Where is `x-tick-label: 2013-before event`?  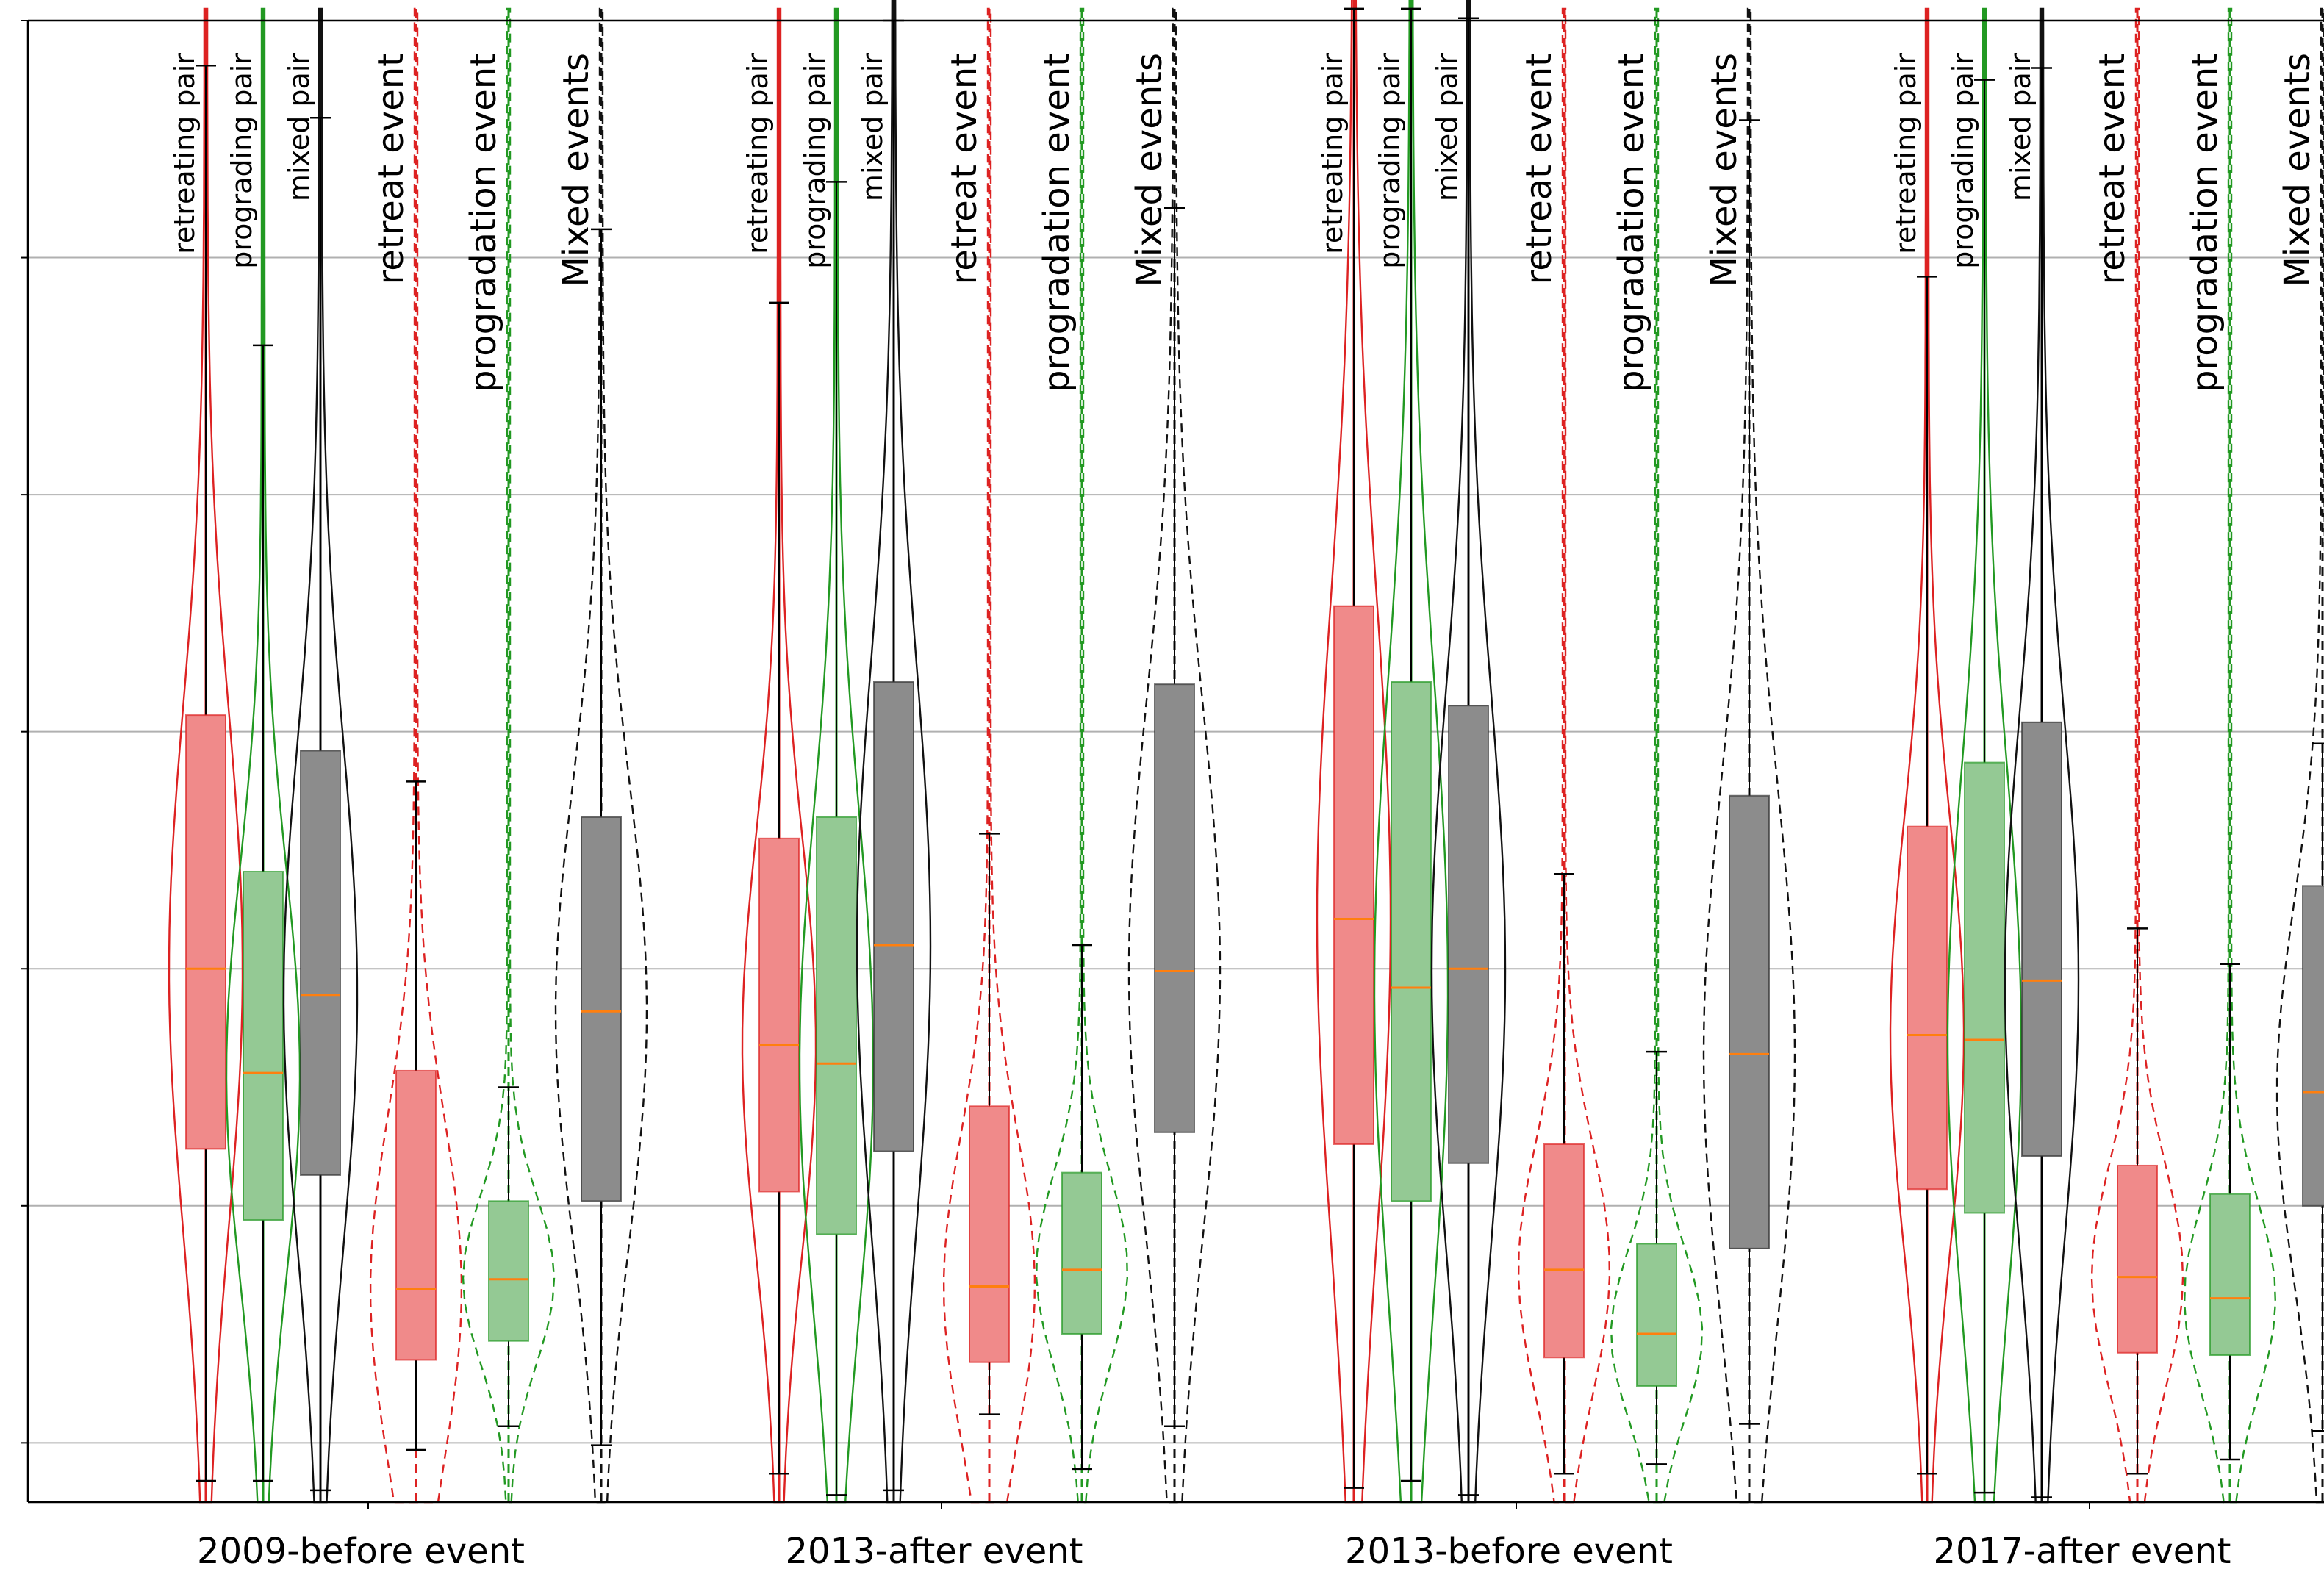 x-tick-label: 2013-before event is located at coordinates (1509, 1550).